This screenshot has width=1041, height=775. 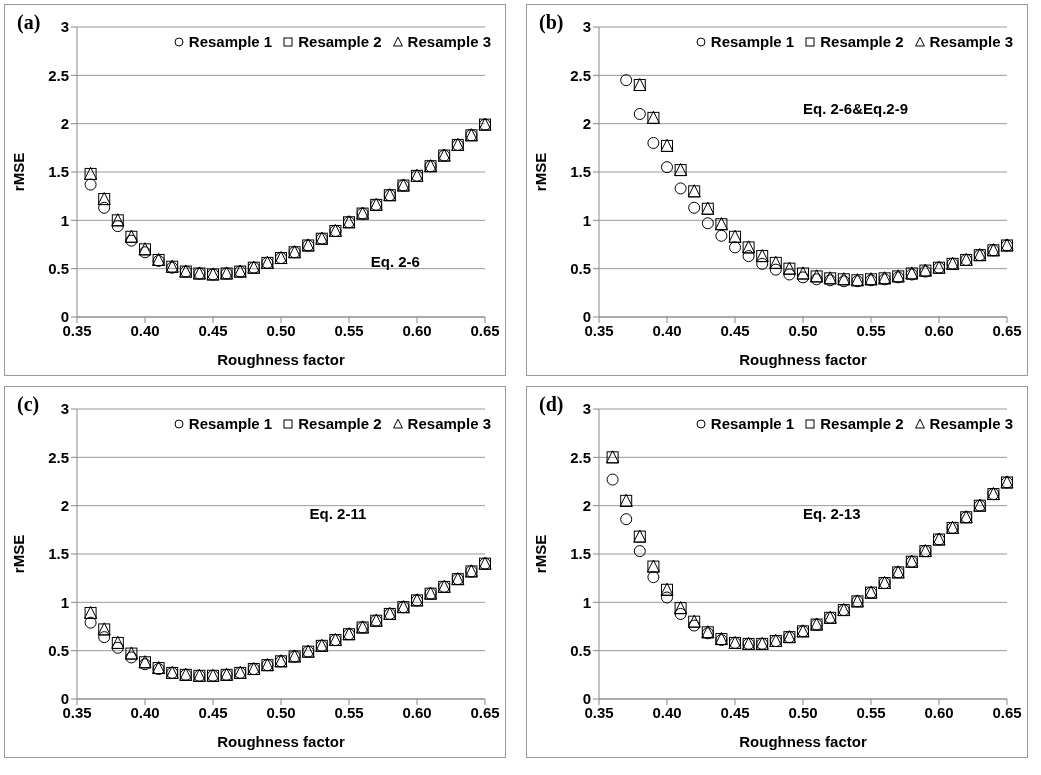 What do you see at coordinates (338, 513) in the screenshot?
I see `annotation: Eq. 2-11` at bounding box center [338, 513].